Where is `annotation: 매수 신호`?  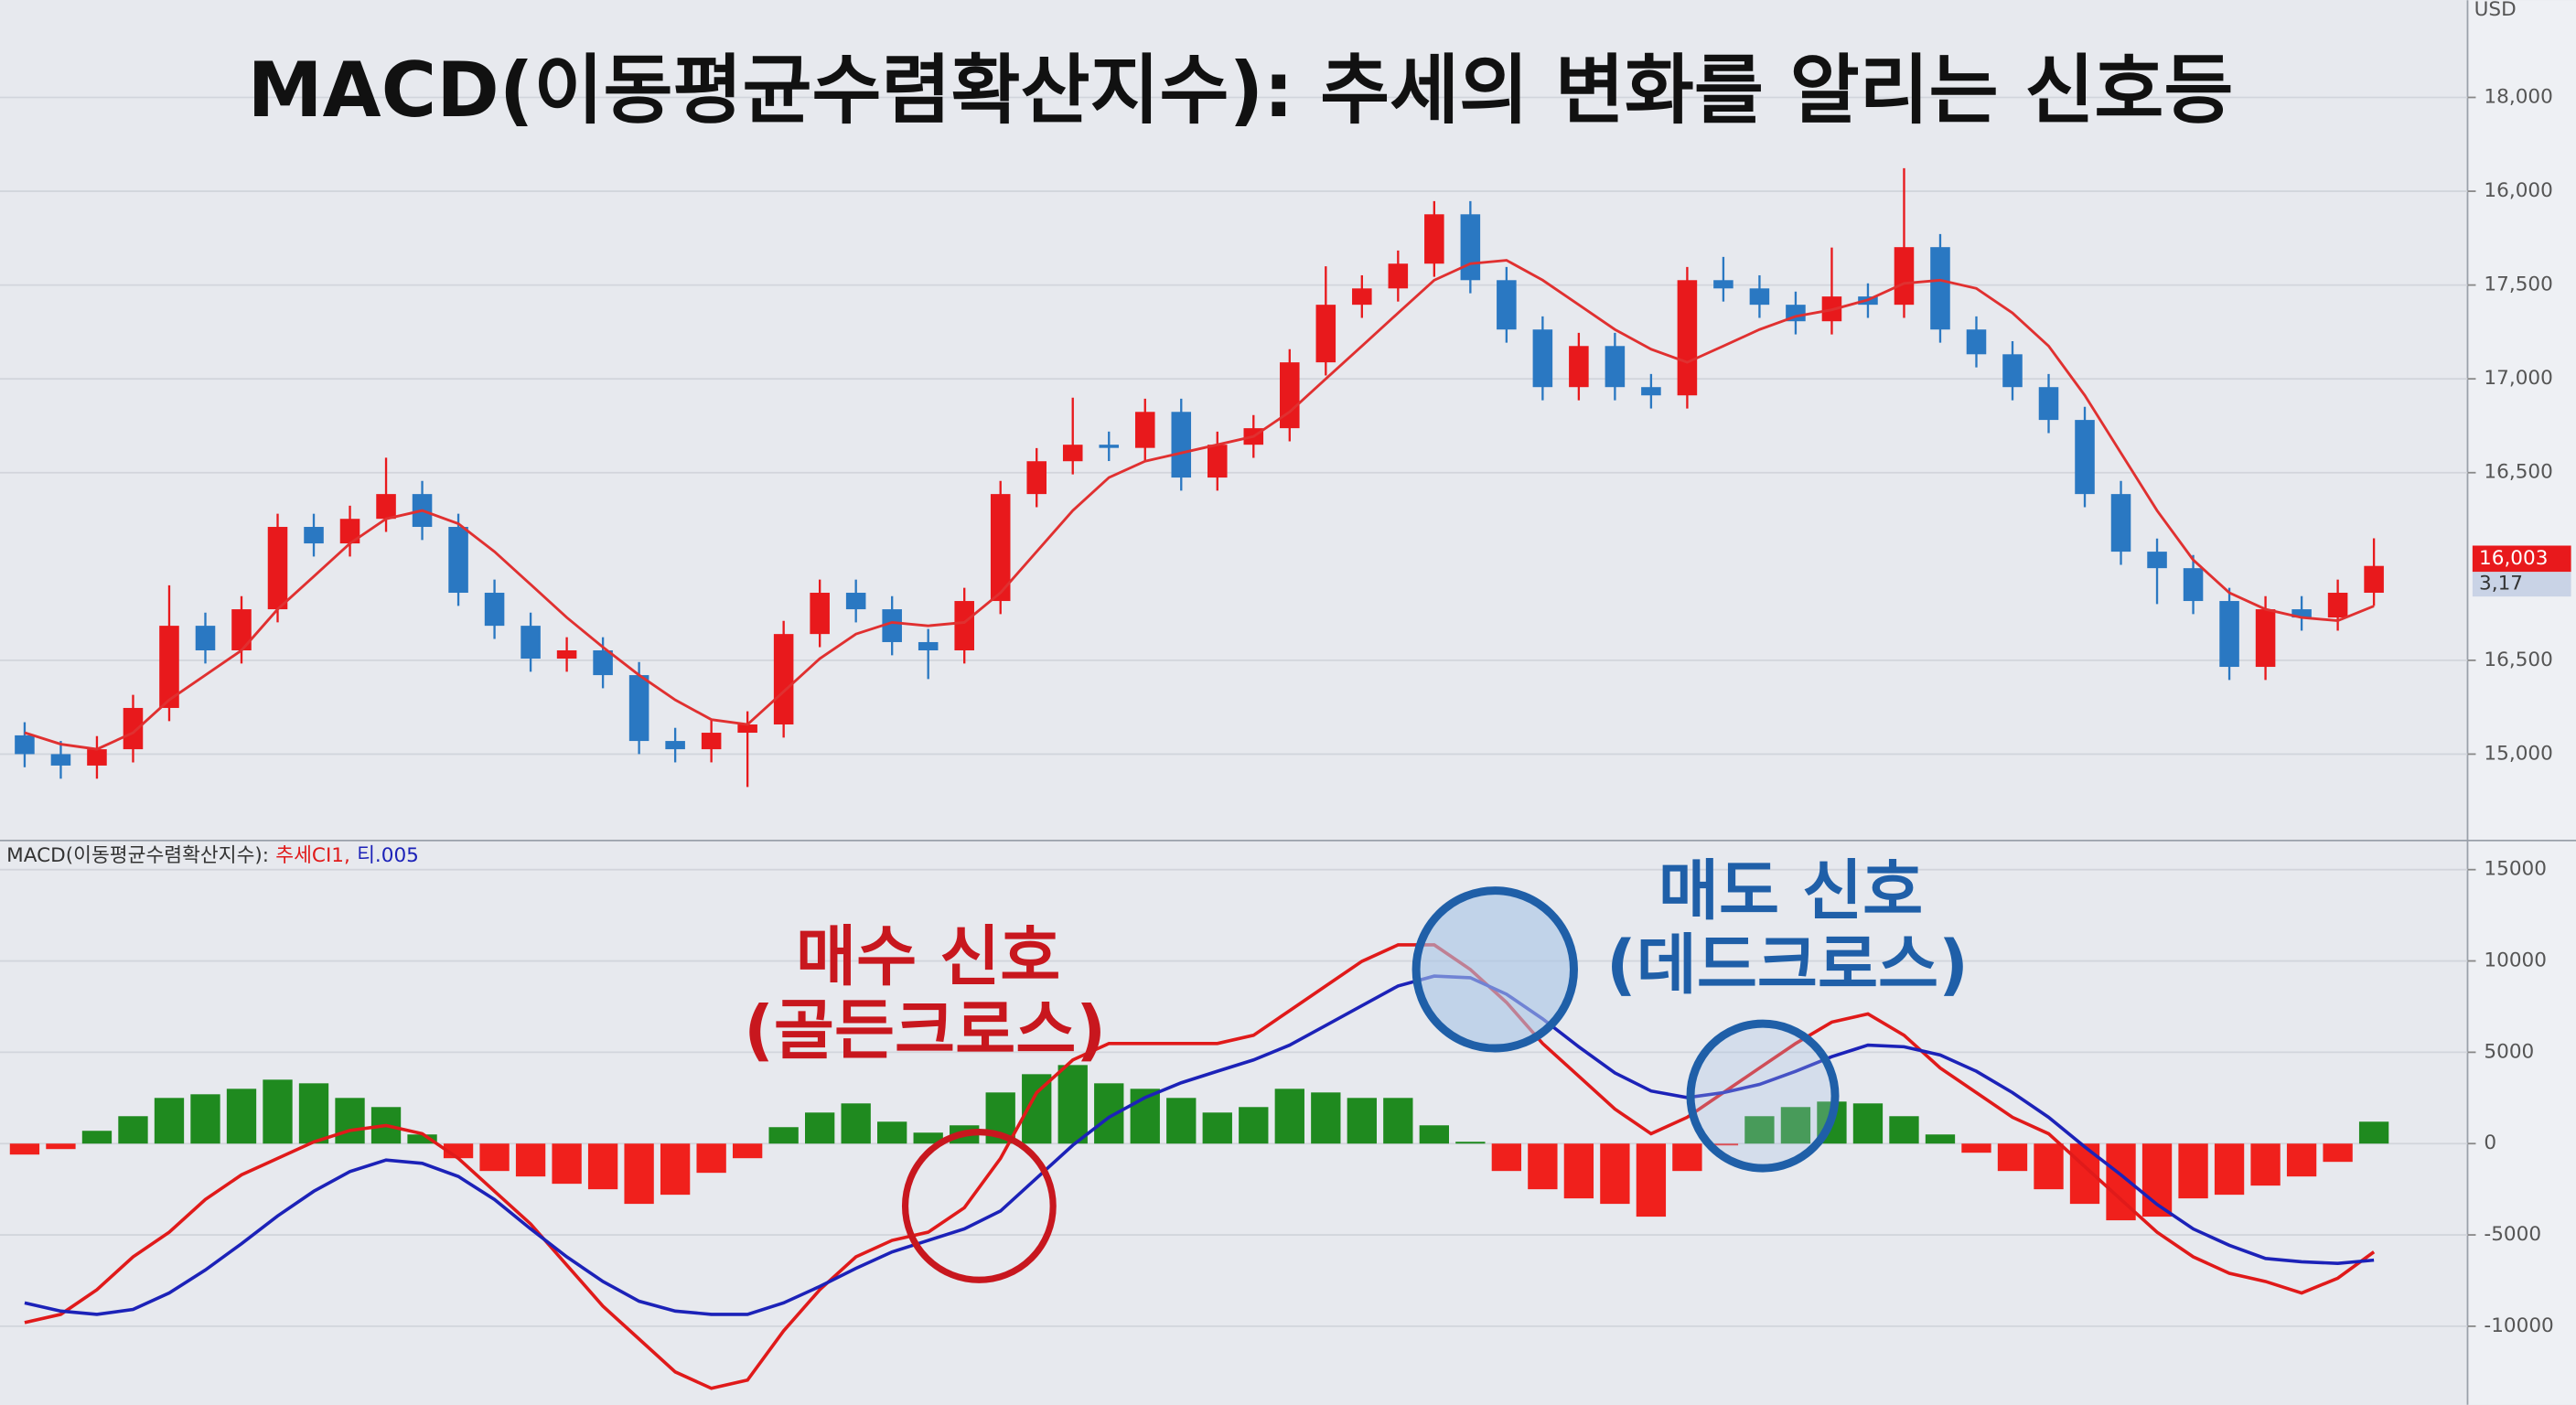 annotation: 매수 신호 is located at coordinates (928, 955).